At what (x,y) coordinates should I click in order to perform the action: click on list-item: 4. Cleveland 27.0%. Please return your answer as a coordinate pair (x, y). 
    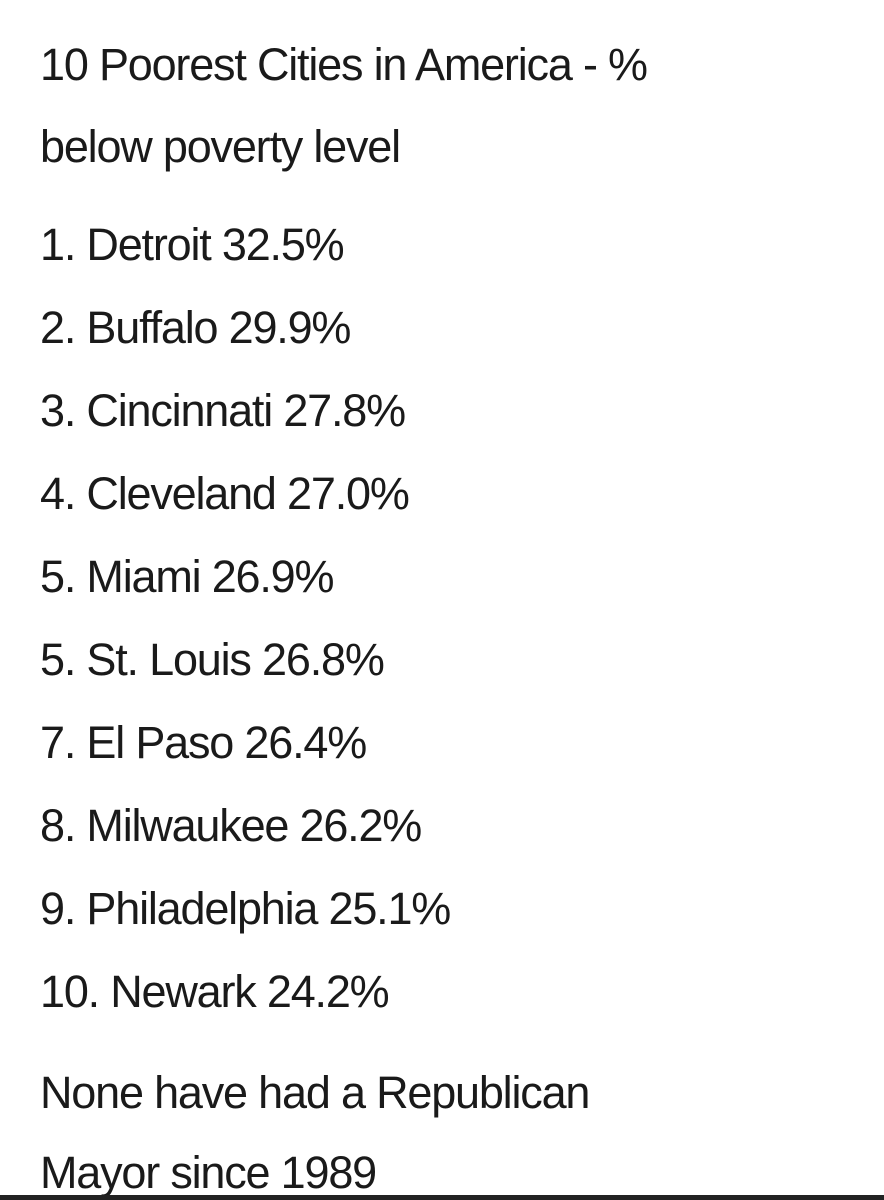
    Looking at the image, I should click on (225, 493).